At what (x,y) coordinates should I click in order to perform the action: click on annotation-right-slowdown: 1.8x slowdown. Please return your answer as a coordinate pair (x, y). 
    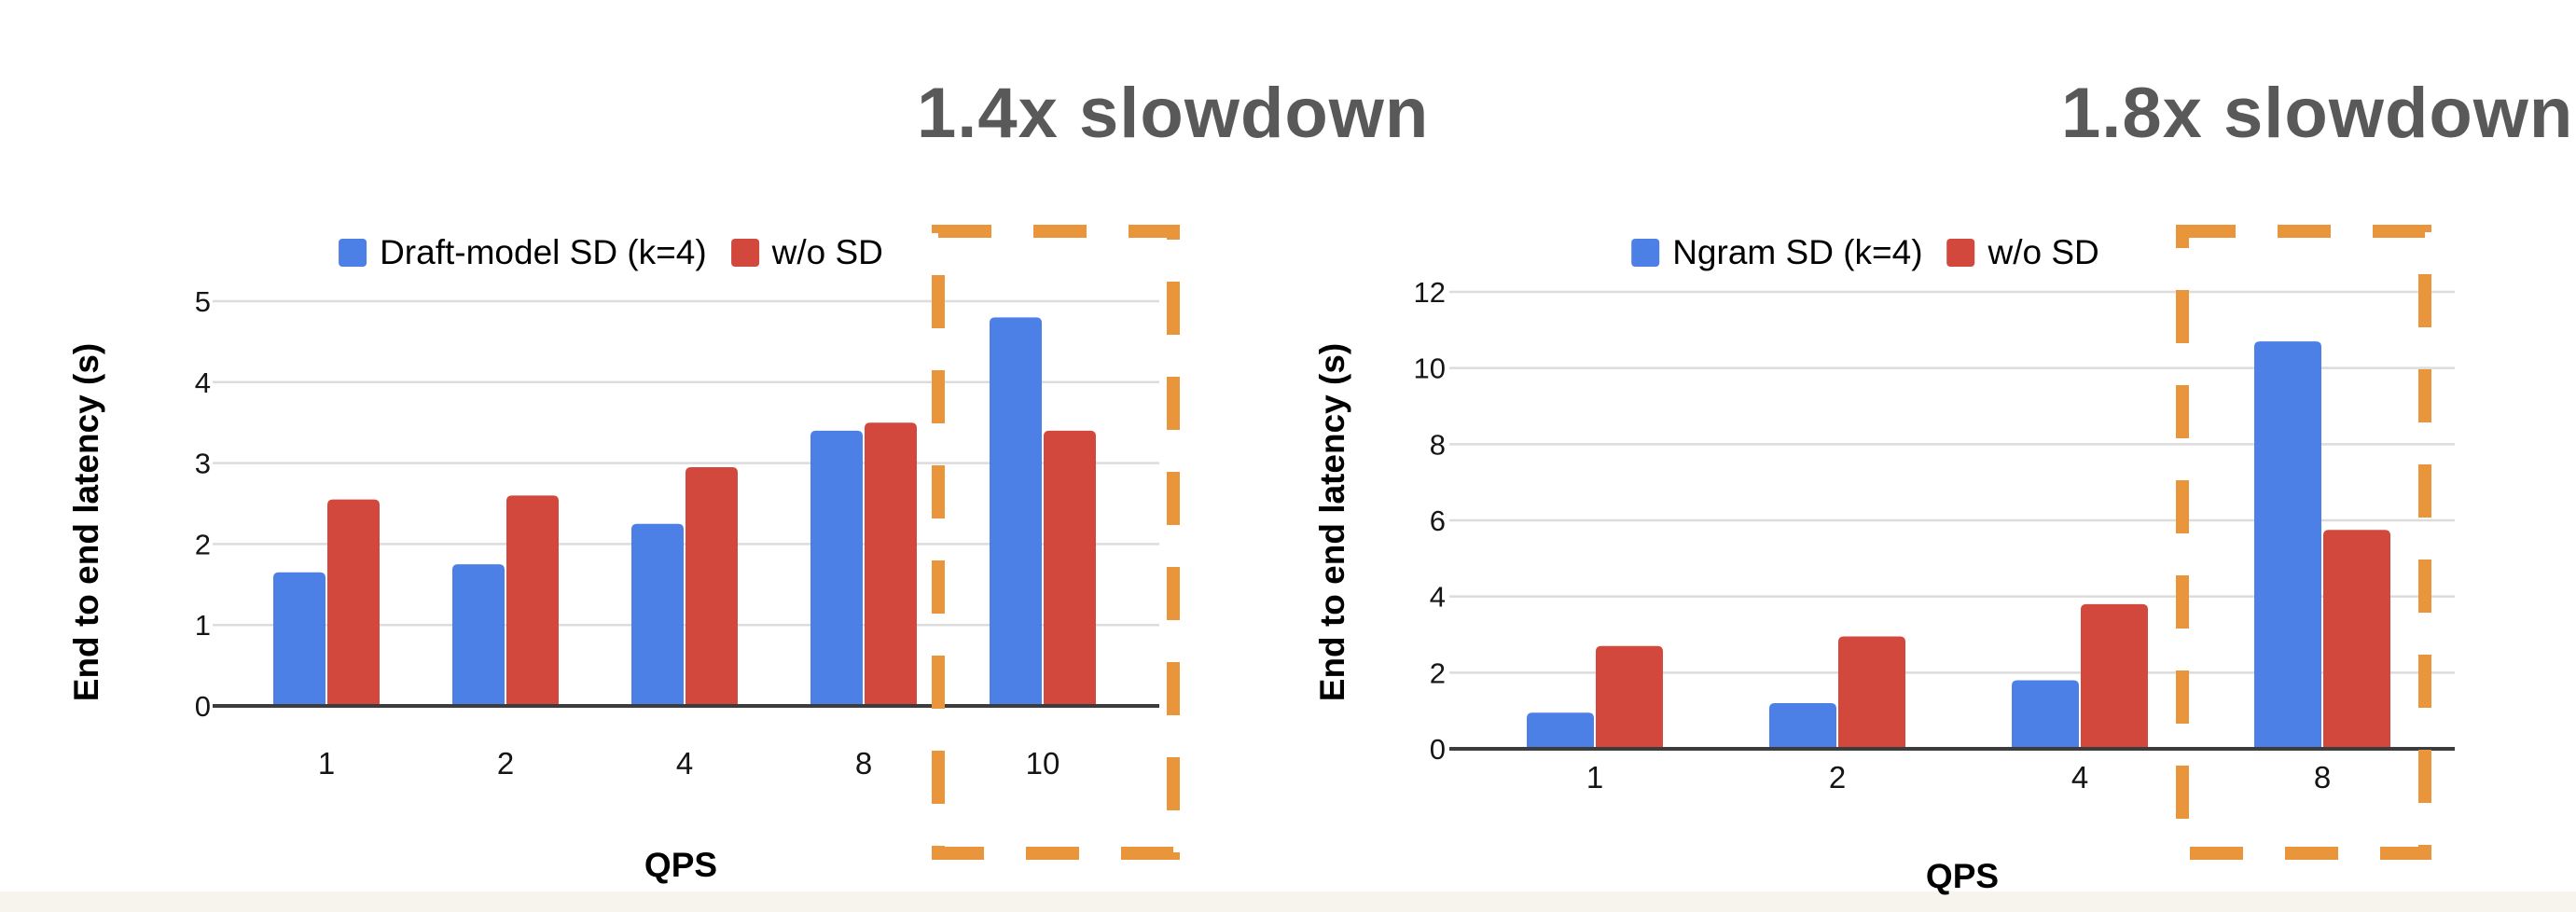
    Looking at the image, I should click on (2317, 113).